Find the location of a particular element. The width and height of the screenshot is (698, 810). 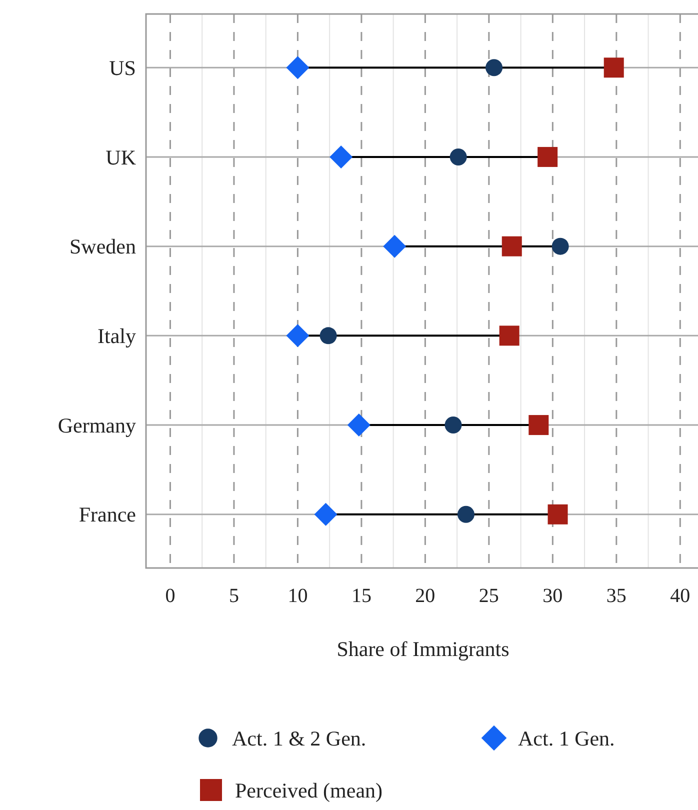

x-tick-label: 0 is located at coordinates (170, 596).